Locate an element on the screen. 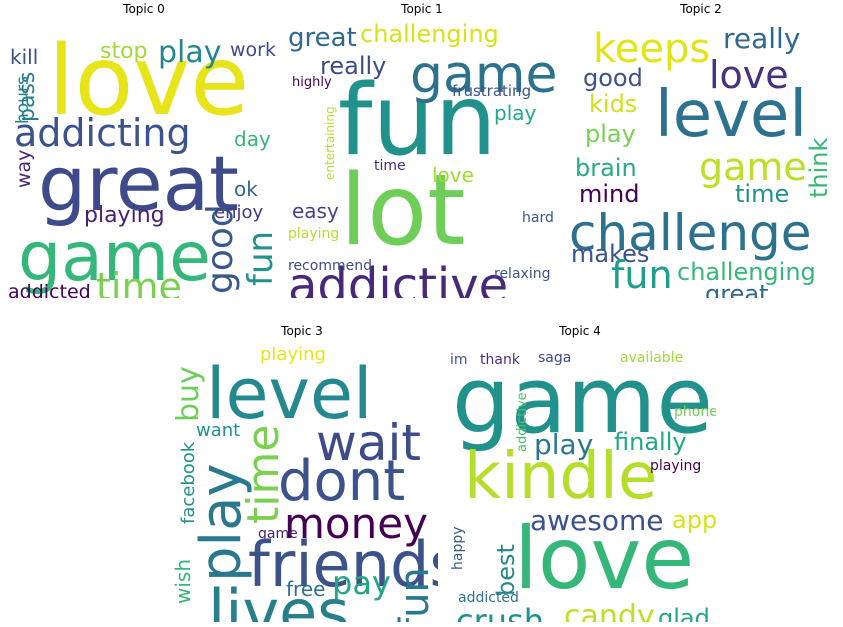 The width and height of the screenshot is (843, 627). cloud-word: hours is located at coordinates (23, 100).